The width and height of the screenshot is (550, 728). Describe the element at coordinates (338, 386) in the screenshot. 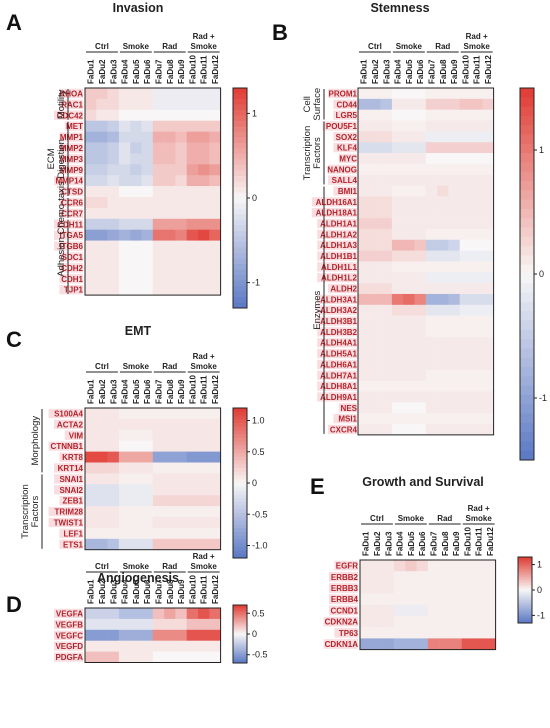

I see `row-label: ALDH8A1` at that location.